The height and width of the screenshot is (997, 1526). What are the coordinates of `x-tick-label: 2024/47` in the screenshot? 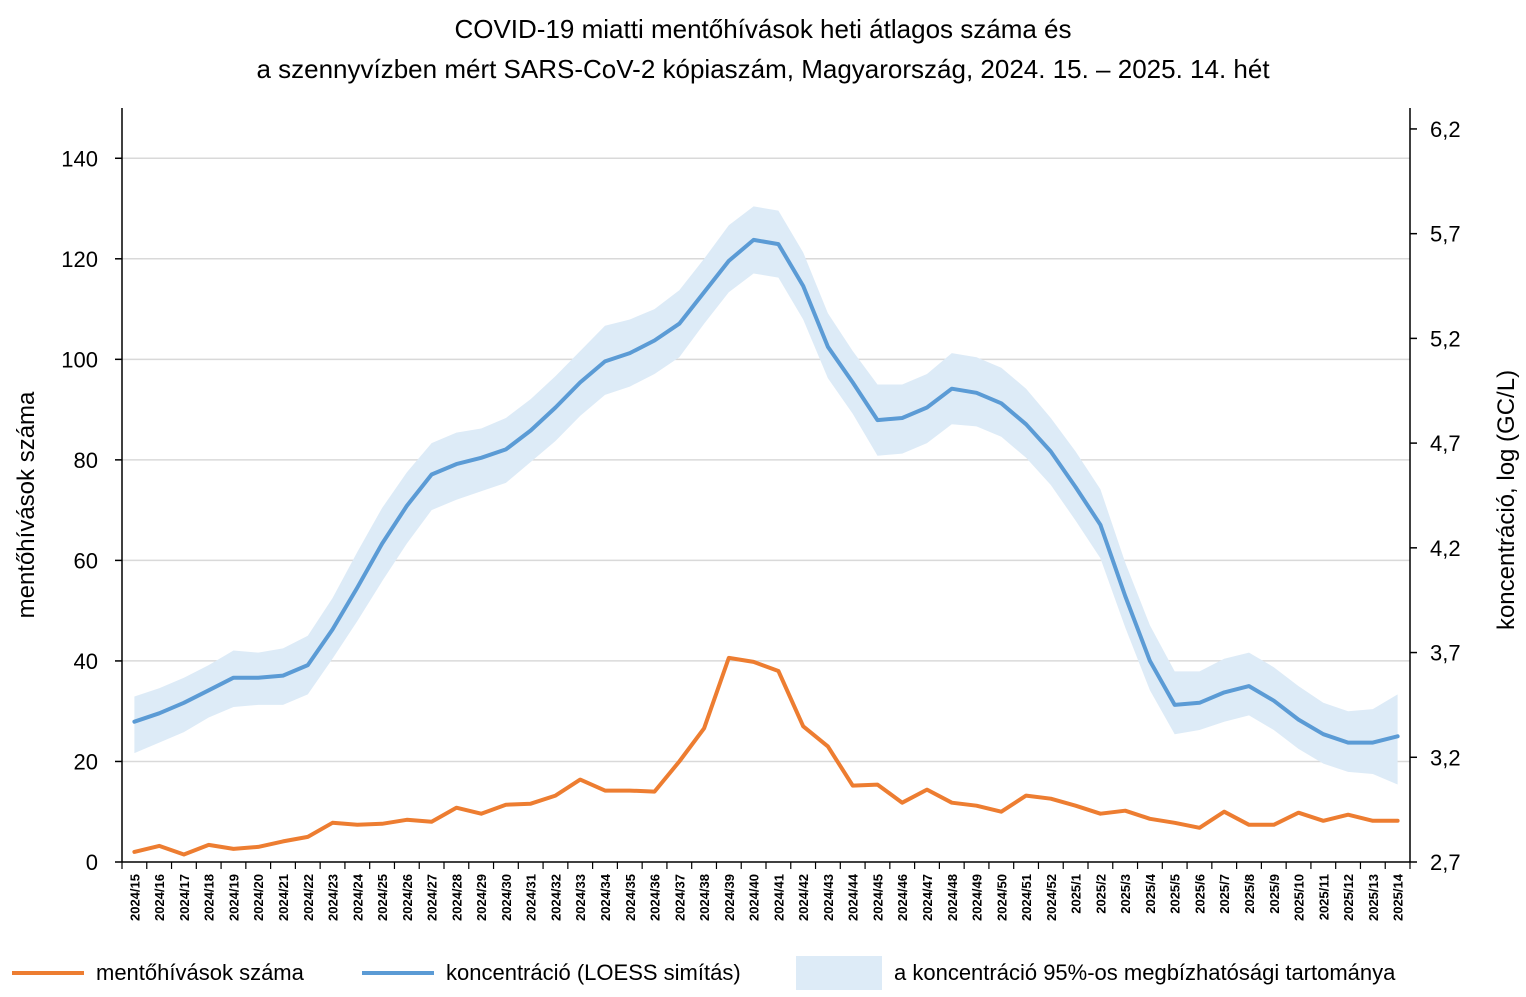 It's located at (927, 897).